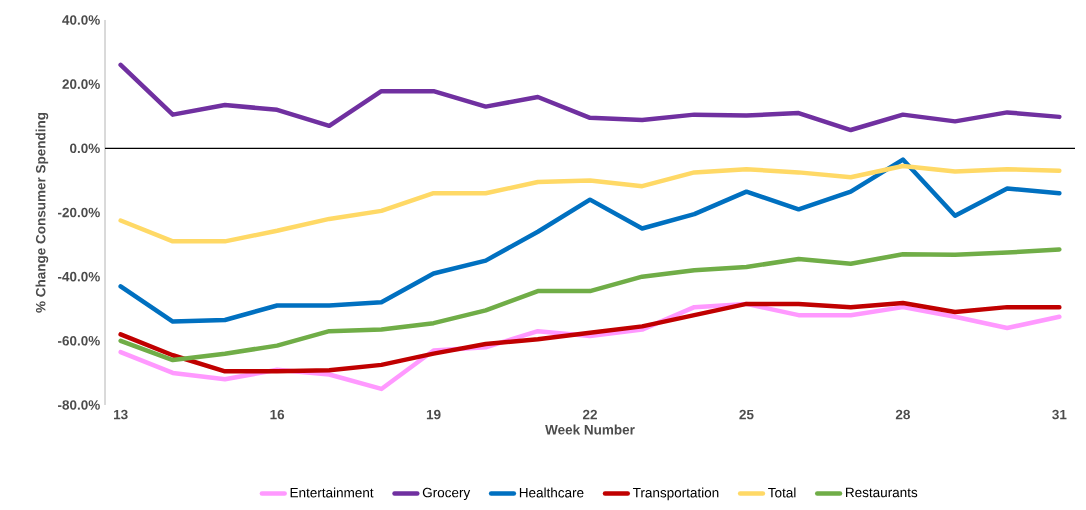 This screenshot has width=1086, height=510. What do you see at coordinates (121, 414) in the screenshot?
I see `x-tick-label: 13` at bounding box center [121, 414].